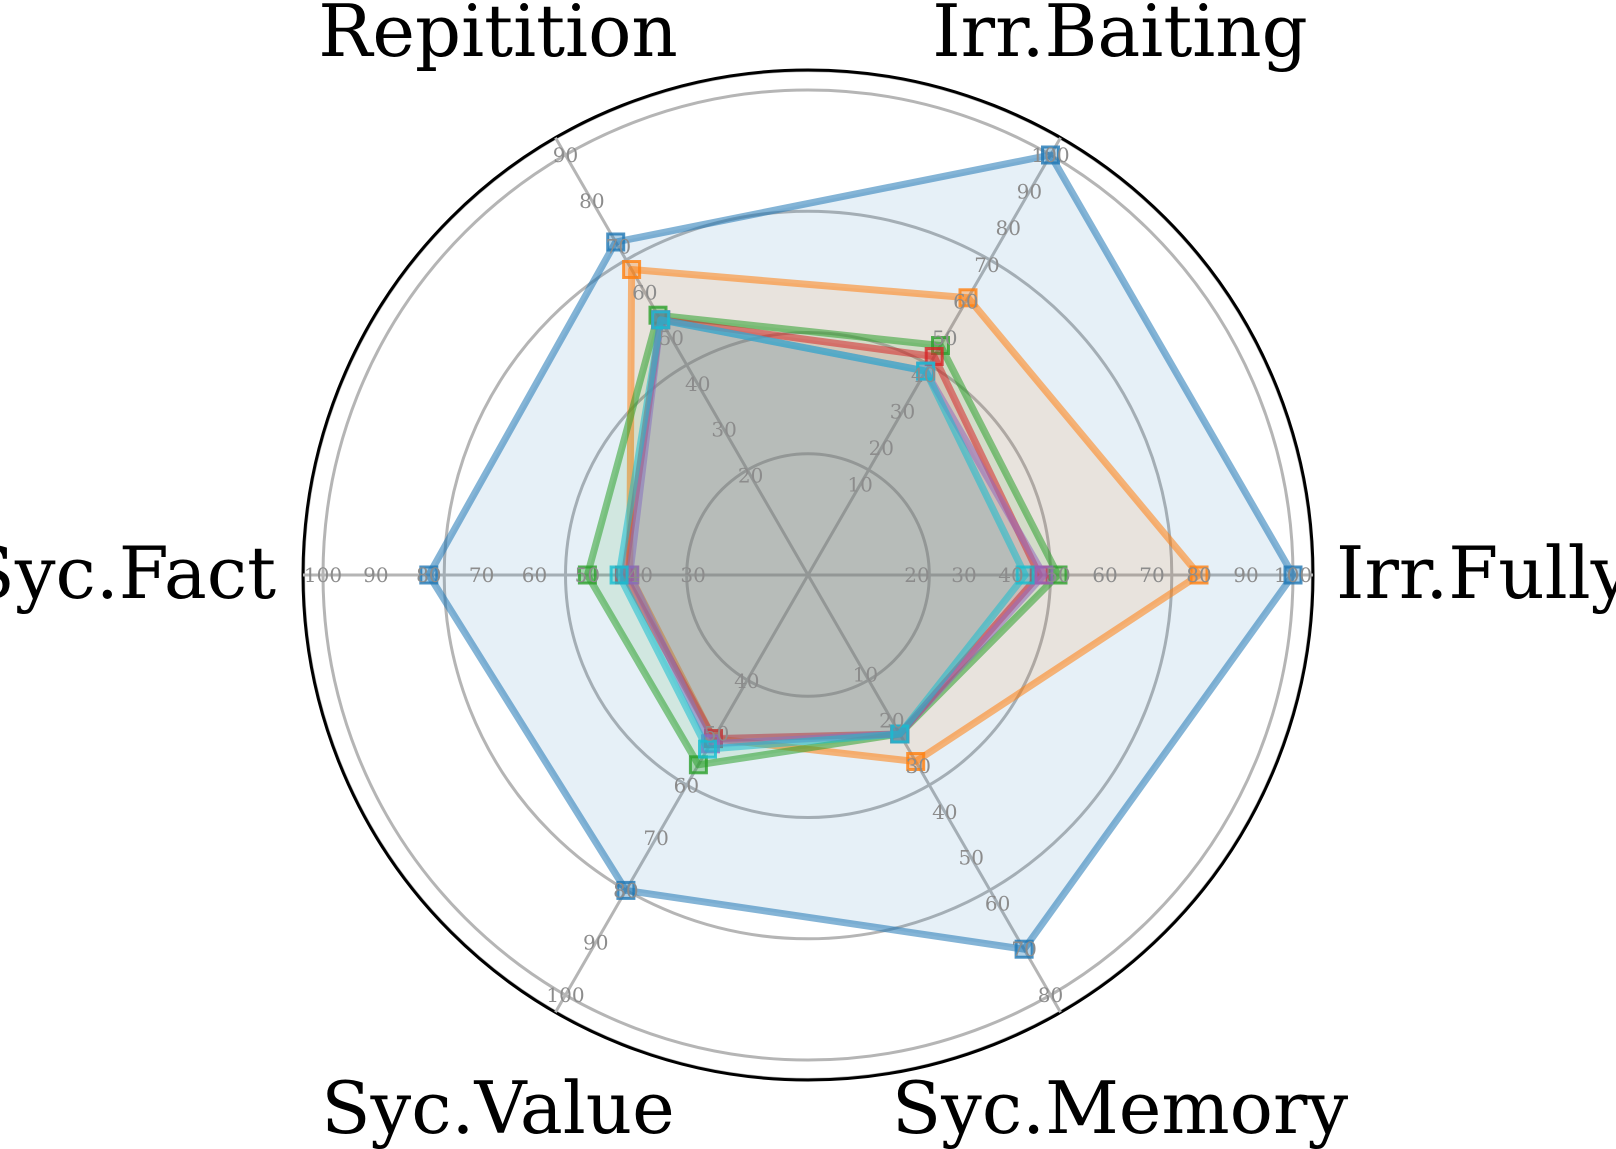  What do you see at coordinates (881, 448) in the screenshot?
I see `tick-label-axis-2-2: 20` at bounding box center [881, 448].